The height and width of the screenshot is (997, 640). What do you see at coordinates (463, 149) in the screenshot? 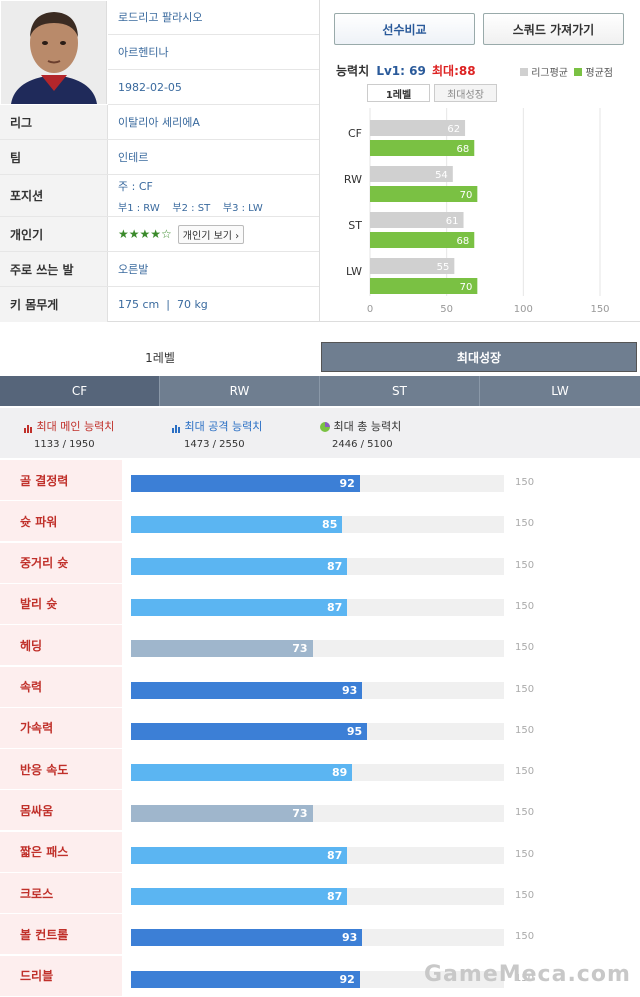
I see `chart-bar-label: 68` at bounding box center [463, 149].